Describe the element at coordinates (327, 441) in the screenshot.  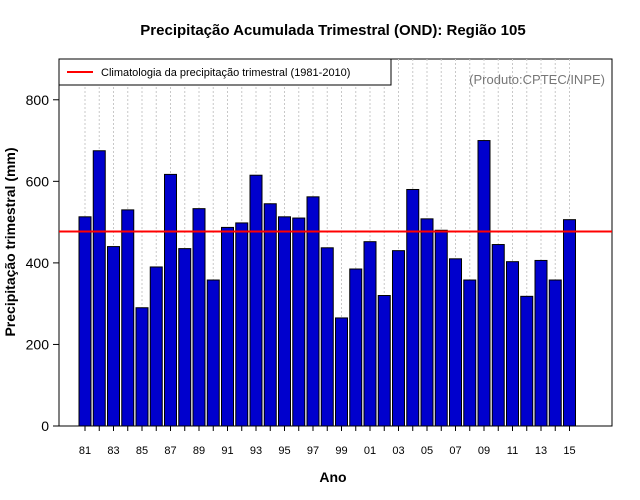
I see `x-axis: 81 83 85 87 89 91 93 95 97 99 01 03 05 07 09 11 13 15` at that location.